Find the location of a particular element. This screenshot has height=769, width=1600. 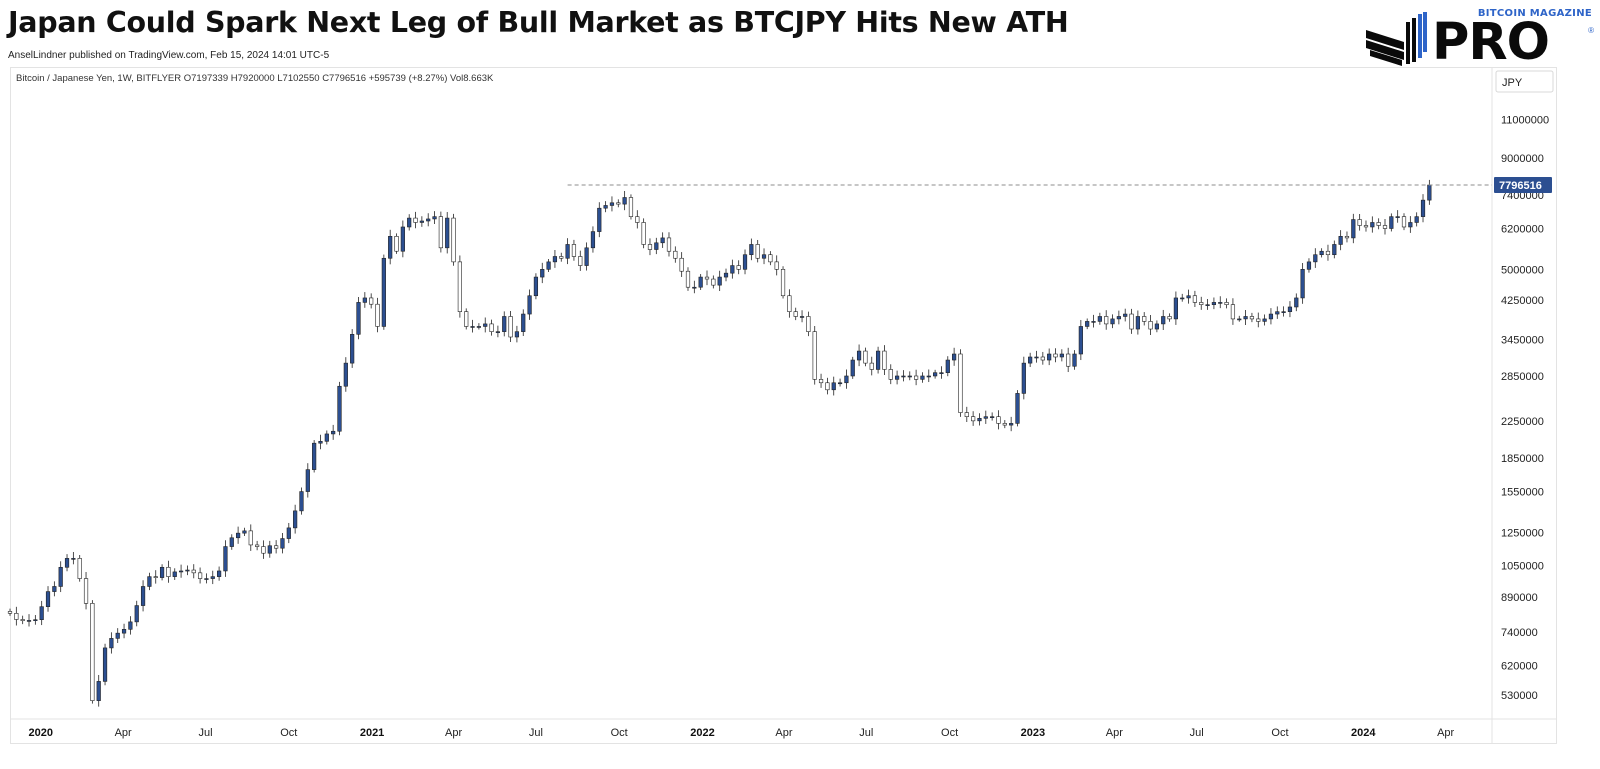

x-tick-label: Apr is located at coordinates (783, 733).